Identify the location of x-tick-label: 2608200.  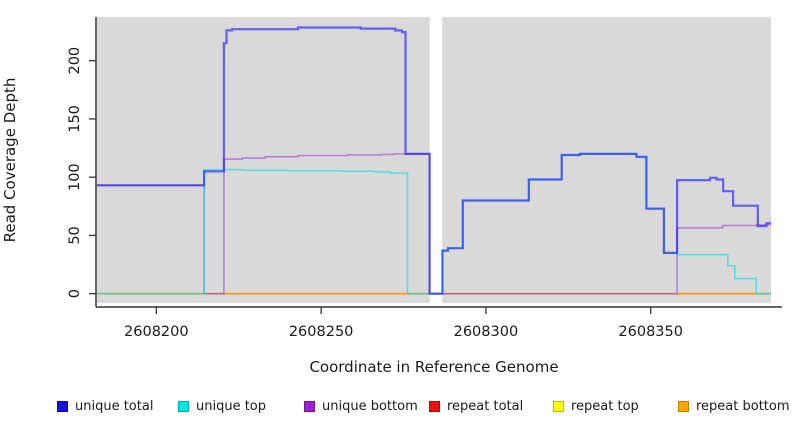
(156, 332).